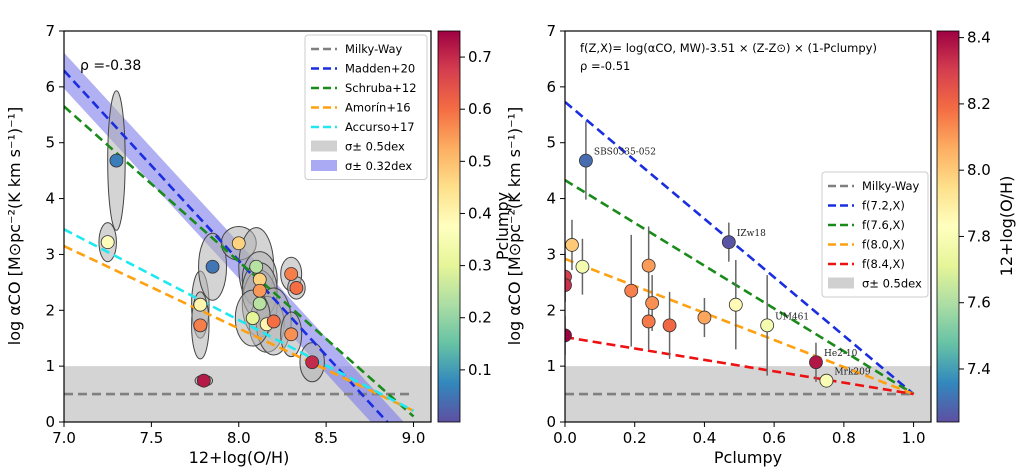  I want to click on right-correlation-annotation: ρ =-0.51, so click(605, 66).